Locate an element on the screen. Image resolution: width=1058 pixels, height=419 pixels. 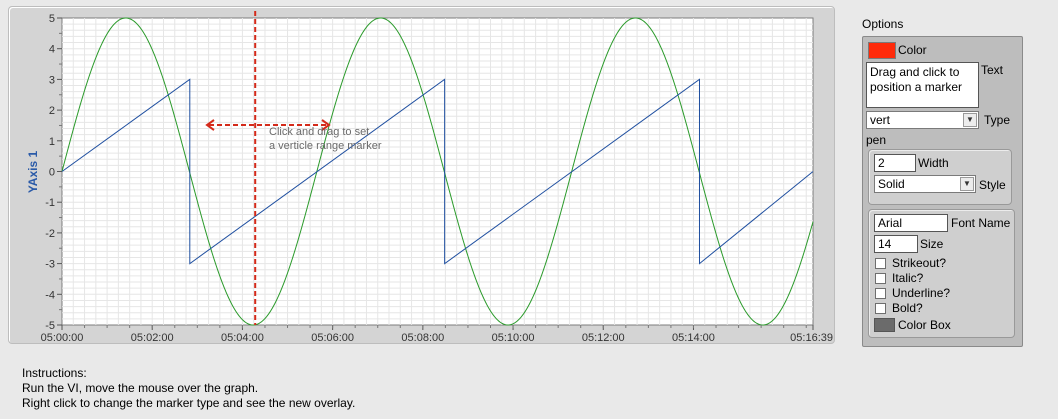
underline-label: Underline? is located at coordinates (921, 293).